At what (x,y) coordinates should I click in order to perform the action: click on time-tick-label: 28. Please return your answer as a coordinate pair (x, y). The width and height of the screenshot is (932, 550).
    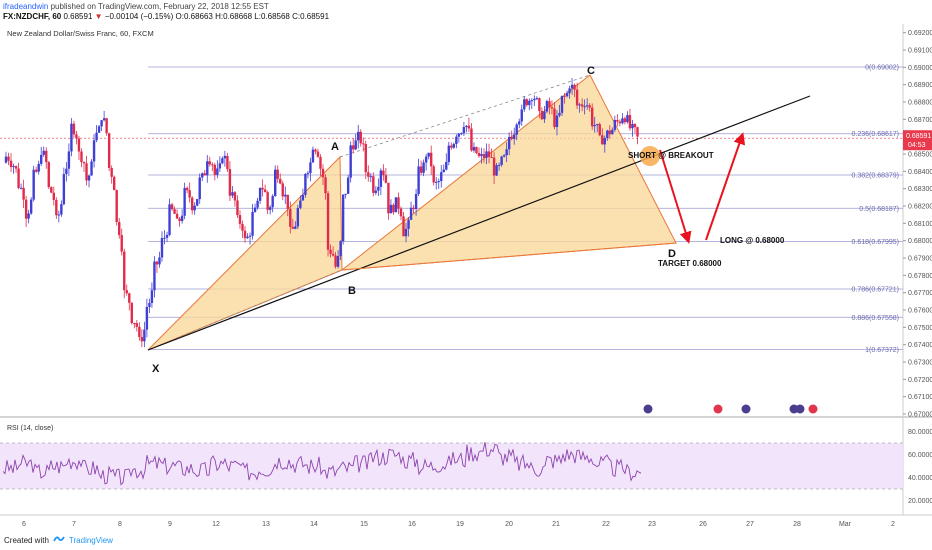
    Looking at the image, I should click on (797, 524).